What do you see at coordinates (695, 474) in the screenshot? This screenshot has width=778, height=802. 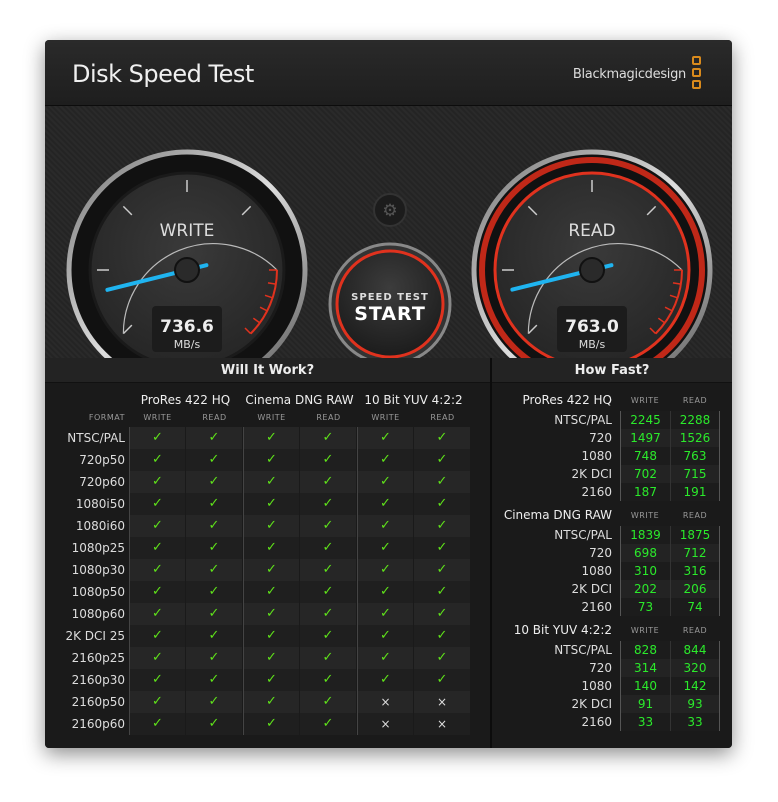 I see `read-fps-value: 715` at bounding box center [695, 474].